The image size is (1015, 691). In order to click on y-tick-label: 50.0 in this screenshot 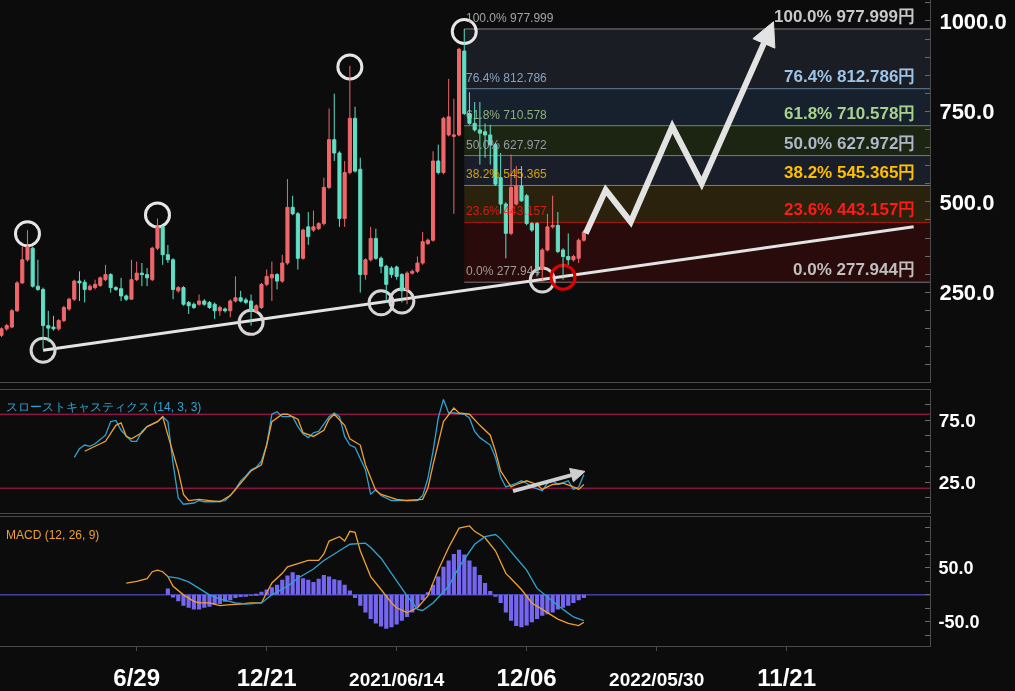, I will do `click(956, 568)`.